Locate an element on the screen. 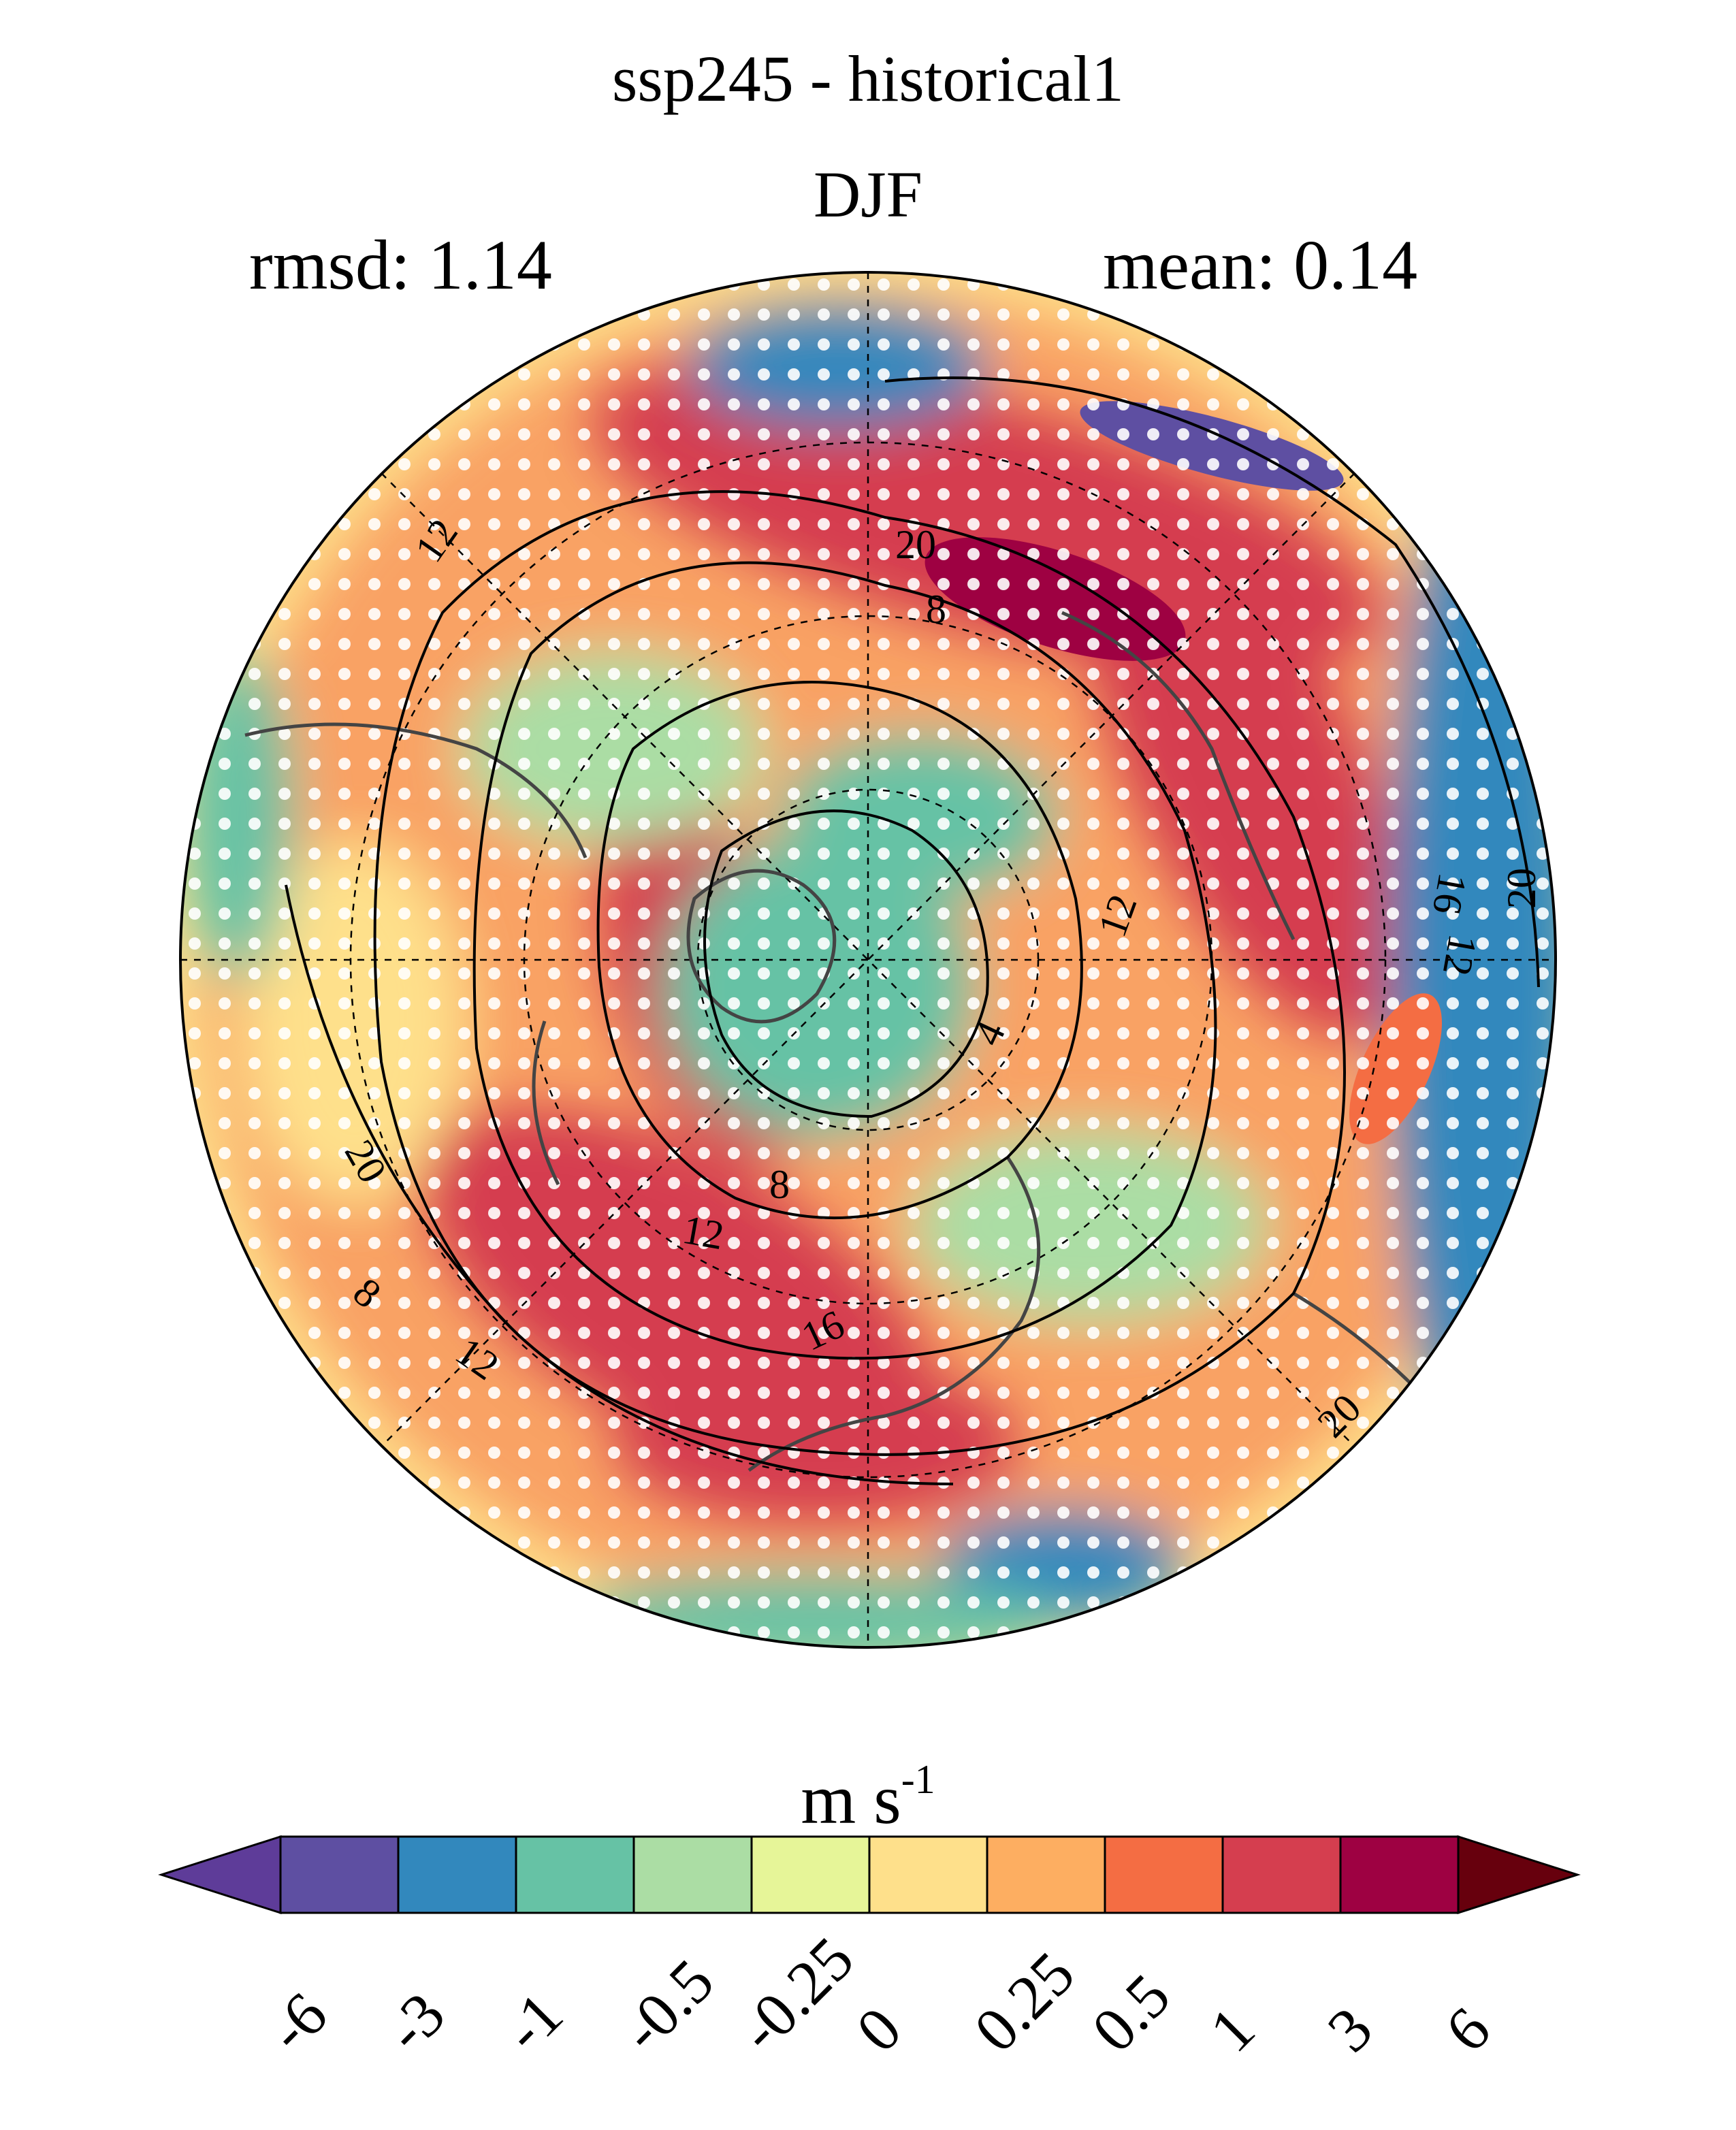 The width and height of the screenshot is (1736, 2130). season-subtitle: DJF is located at coordinates (868, 194).